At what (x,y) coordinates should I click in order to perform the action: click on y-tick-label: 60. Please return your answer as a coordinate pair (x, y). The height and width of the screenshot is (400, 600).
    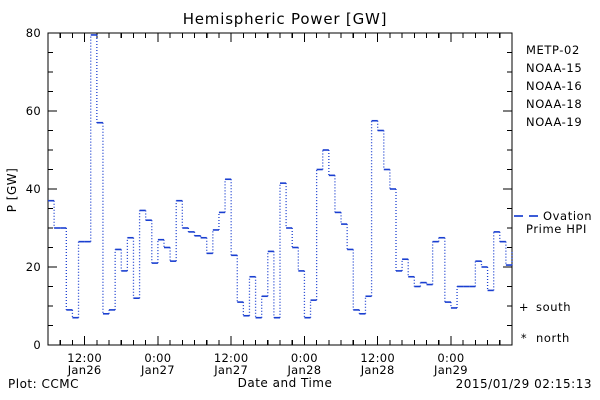
    Looking at the image, I should click on (33, 111).